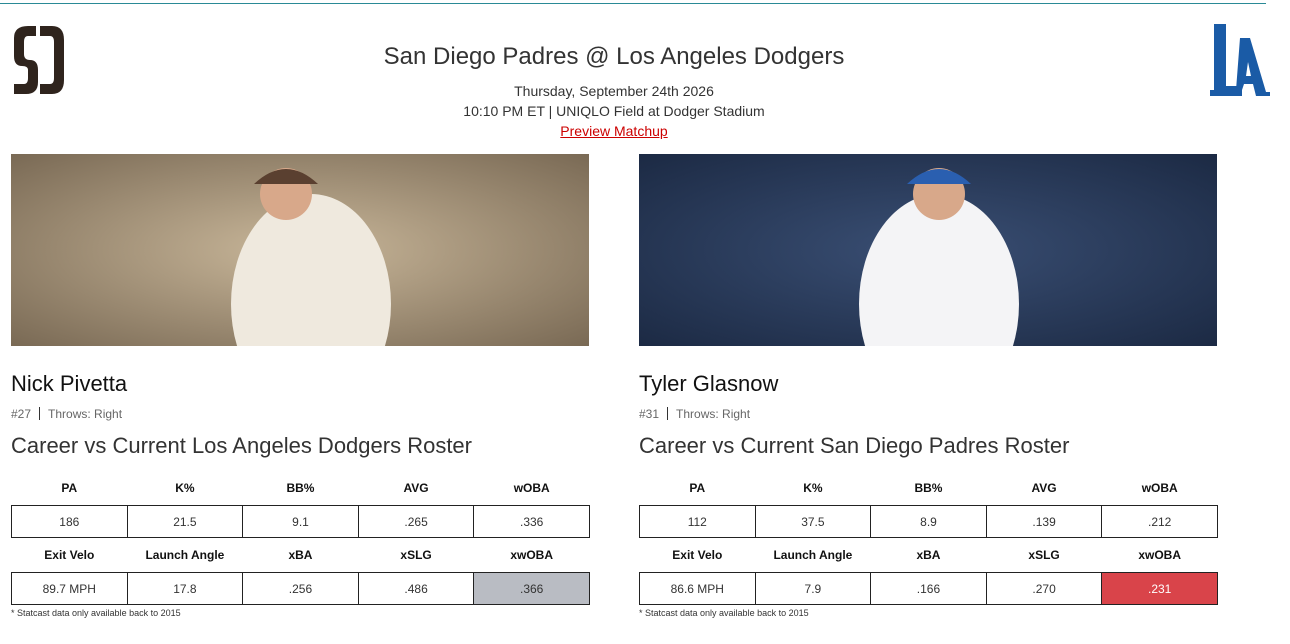  Describe the element at coordinates (531, 588) in the screenshot. I see `stat-value: .366` at that location.